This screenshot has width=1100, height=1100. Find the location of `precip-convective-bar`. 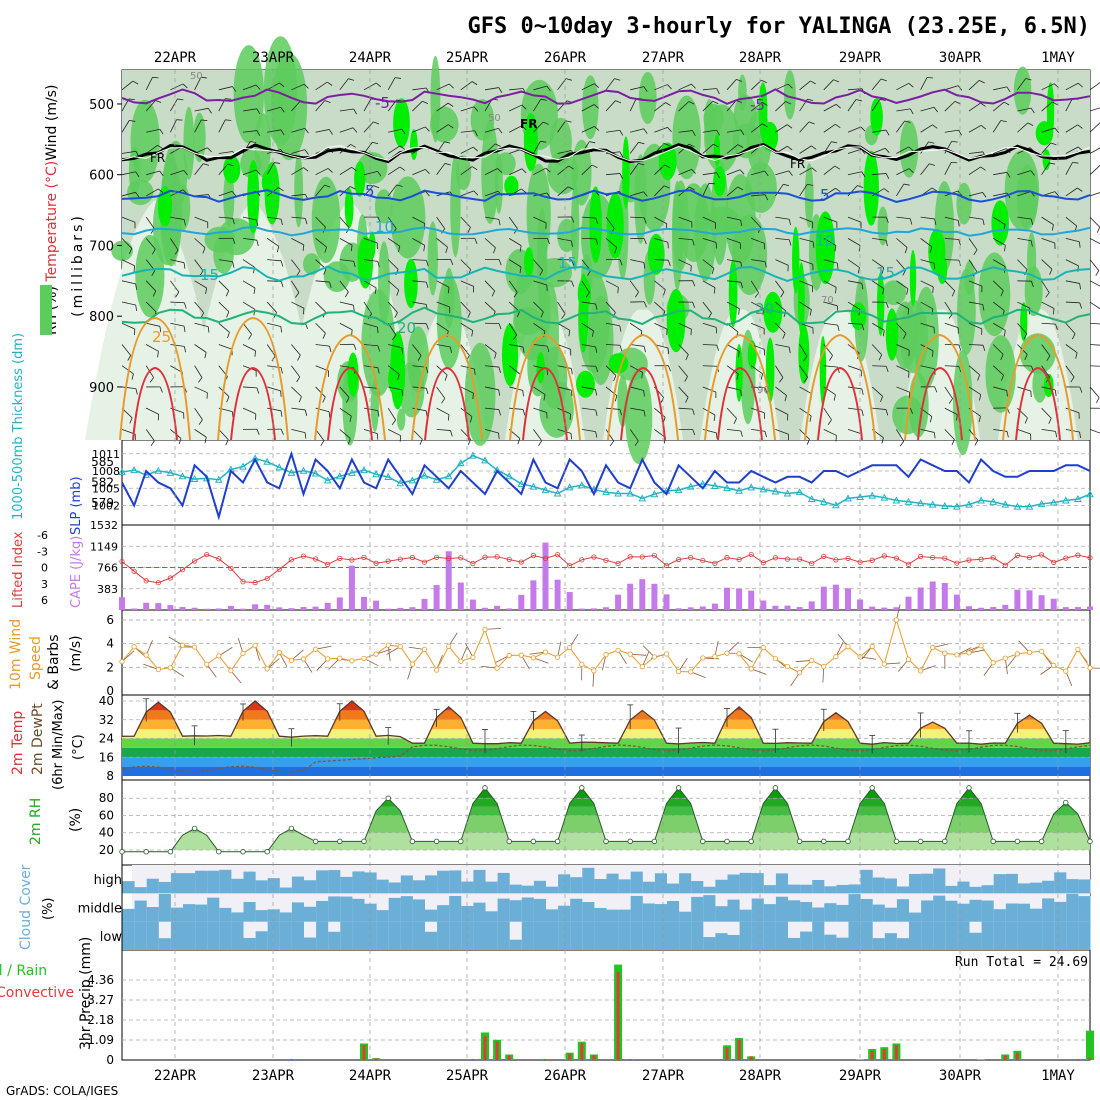

precip-convective-bar is located at coordinates (751, 1058).